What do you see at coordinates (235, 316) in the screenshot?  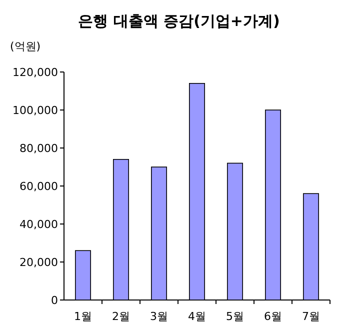 I see `x-tick-label: 5월` at bounding box center [235, 316].